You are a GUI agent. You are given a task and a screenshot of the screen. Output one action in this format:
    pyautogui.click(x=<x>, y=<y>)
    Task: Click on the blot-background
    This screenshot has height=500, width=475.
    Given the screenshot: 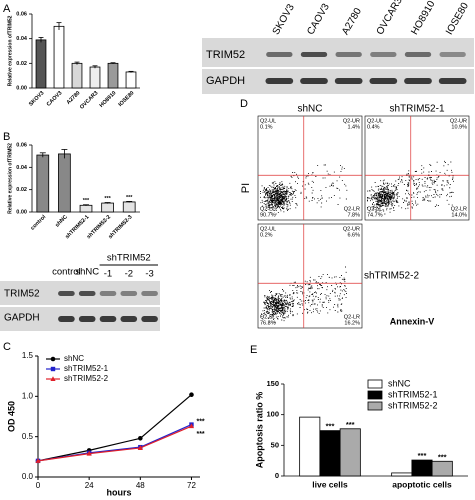 What is the action you would take?
    pyautogui.click(x=338, y=66)
    